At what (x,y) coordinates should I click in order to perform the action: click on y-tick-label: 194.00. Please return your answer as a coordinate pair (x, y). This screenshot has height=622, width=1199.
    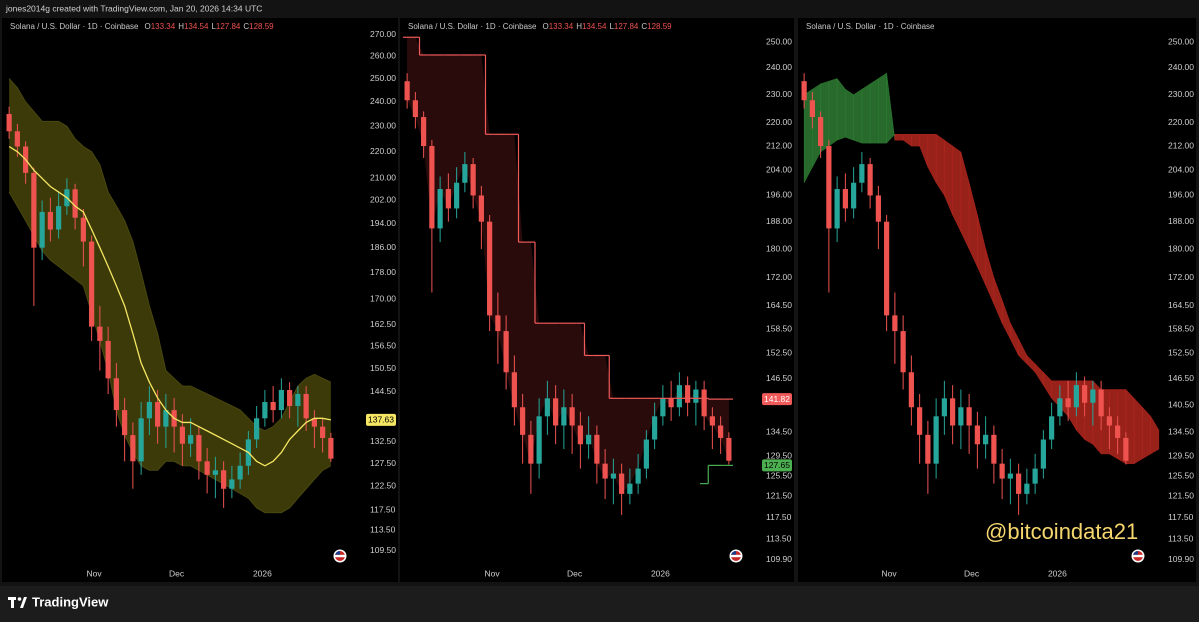
    Looking at the image, I should click on (383, 223).